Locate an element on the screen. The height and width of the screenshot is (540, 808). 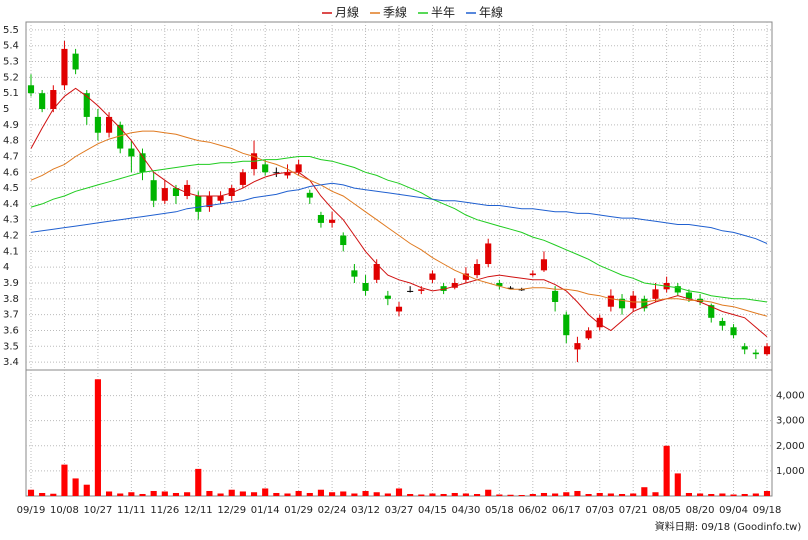
y-tick-label: 4.9 is located at coordinates (11, 125).